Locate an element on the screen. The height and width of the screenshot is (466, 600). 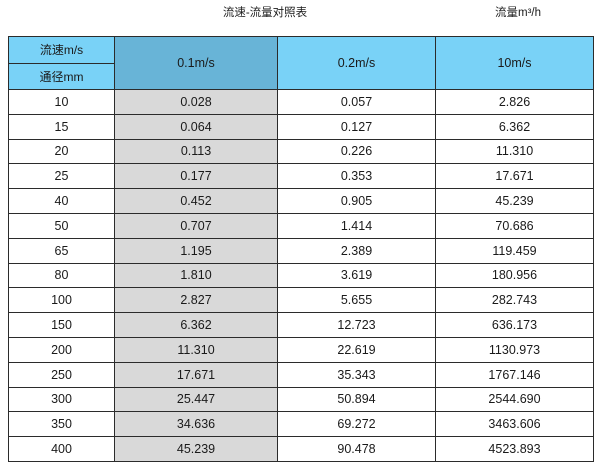
corner-header-diameter-label: 通径mm is located at coordinates (61, 76).